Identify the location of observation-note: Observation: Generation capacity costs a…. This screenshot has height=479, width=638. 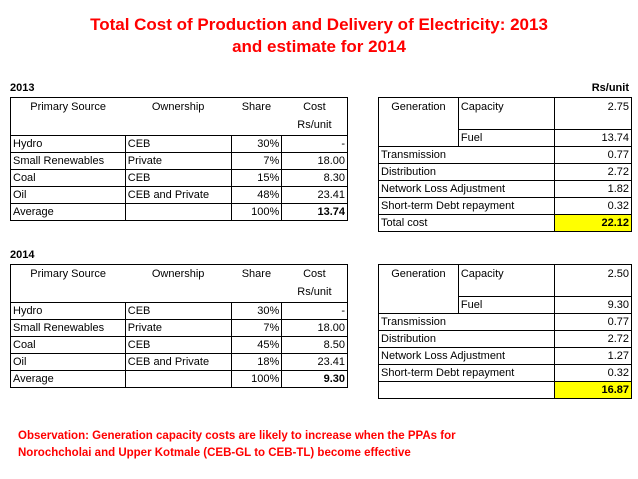
(237, 445).